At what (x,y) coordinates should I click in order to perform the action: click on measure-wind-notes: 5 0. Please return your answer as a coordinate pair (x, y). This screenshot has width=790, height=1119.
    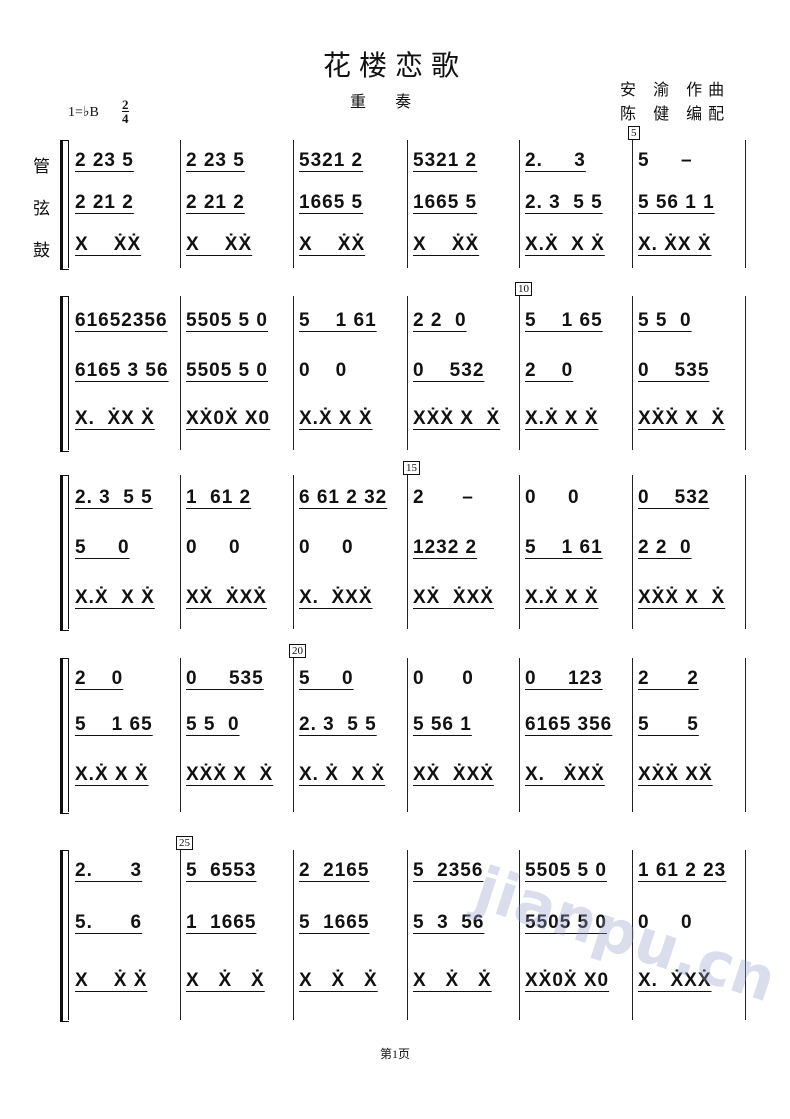
    Looking at the image, I should click on (326, 678).